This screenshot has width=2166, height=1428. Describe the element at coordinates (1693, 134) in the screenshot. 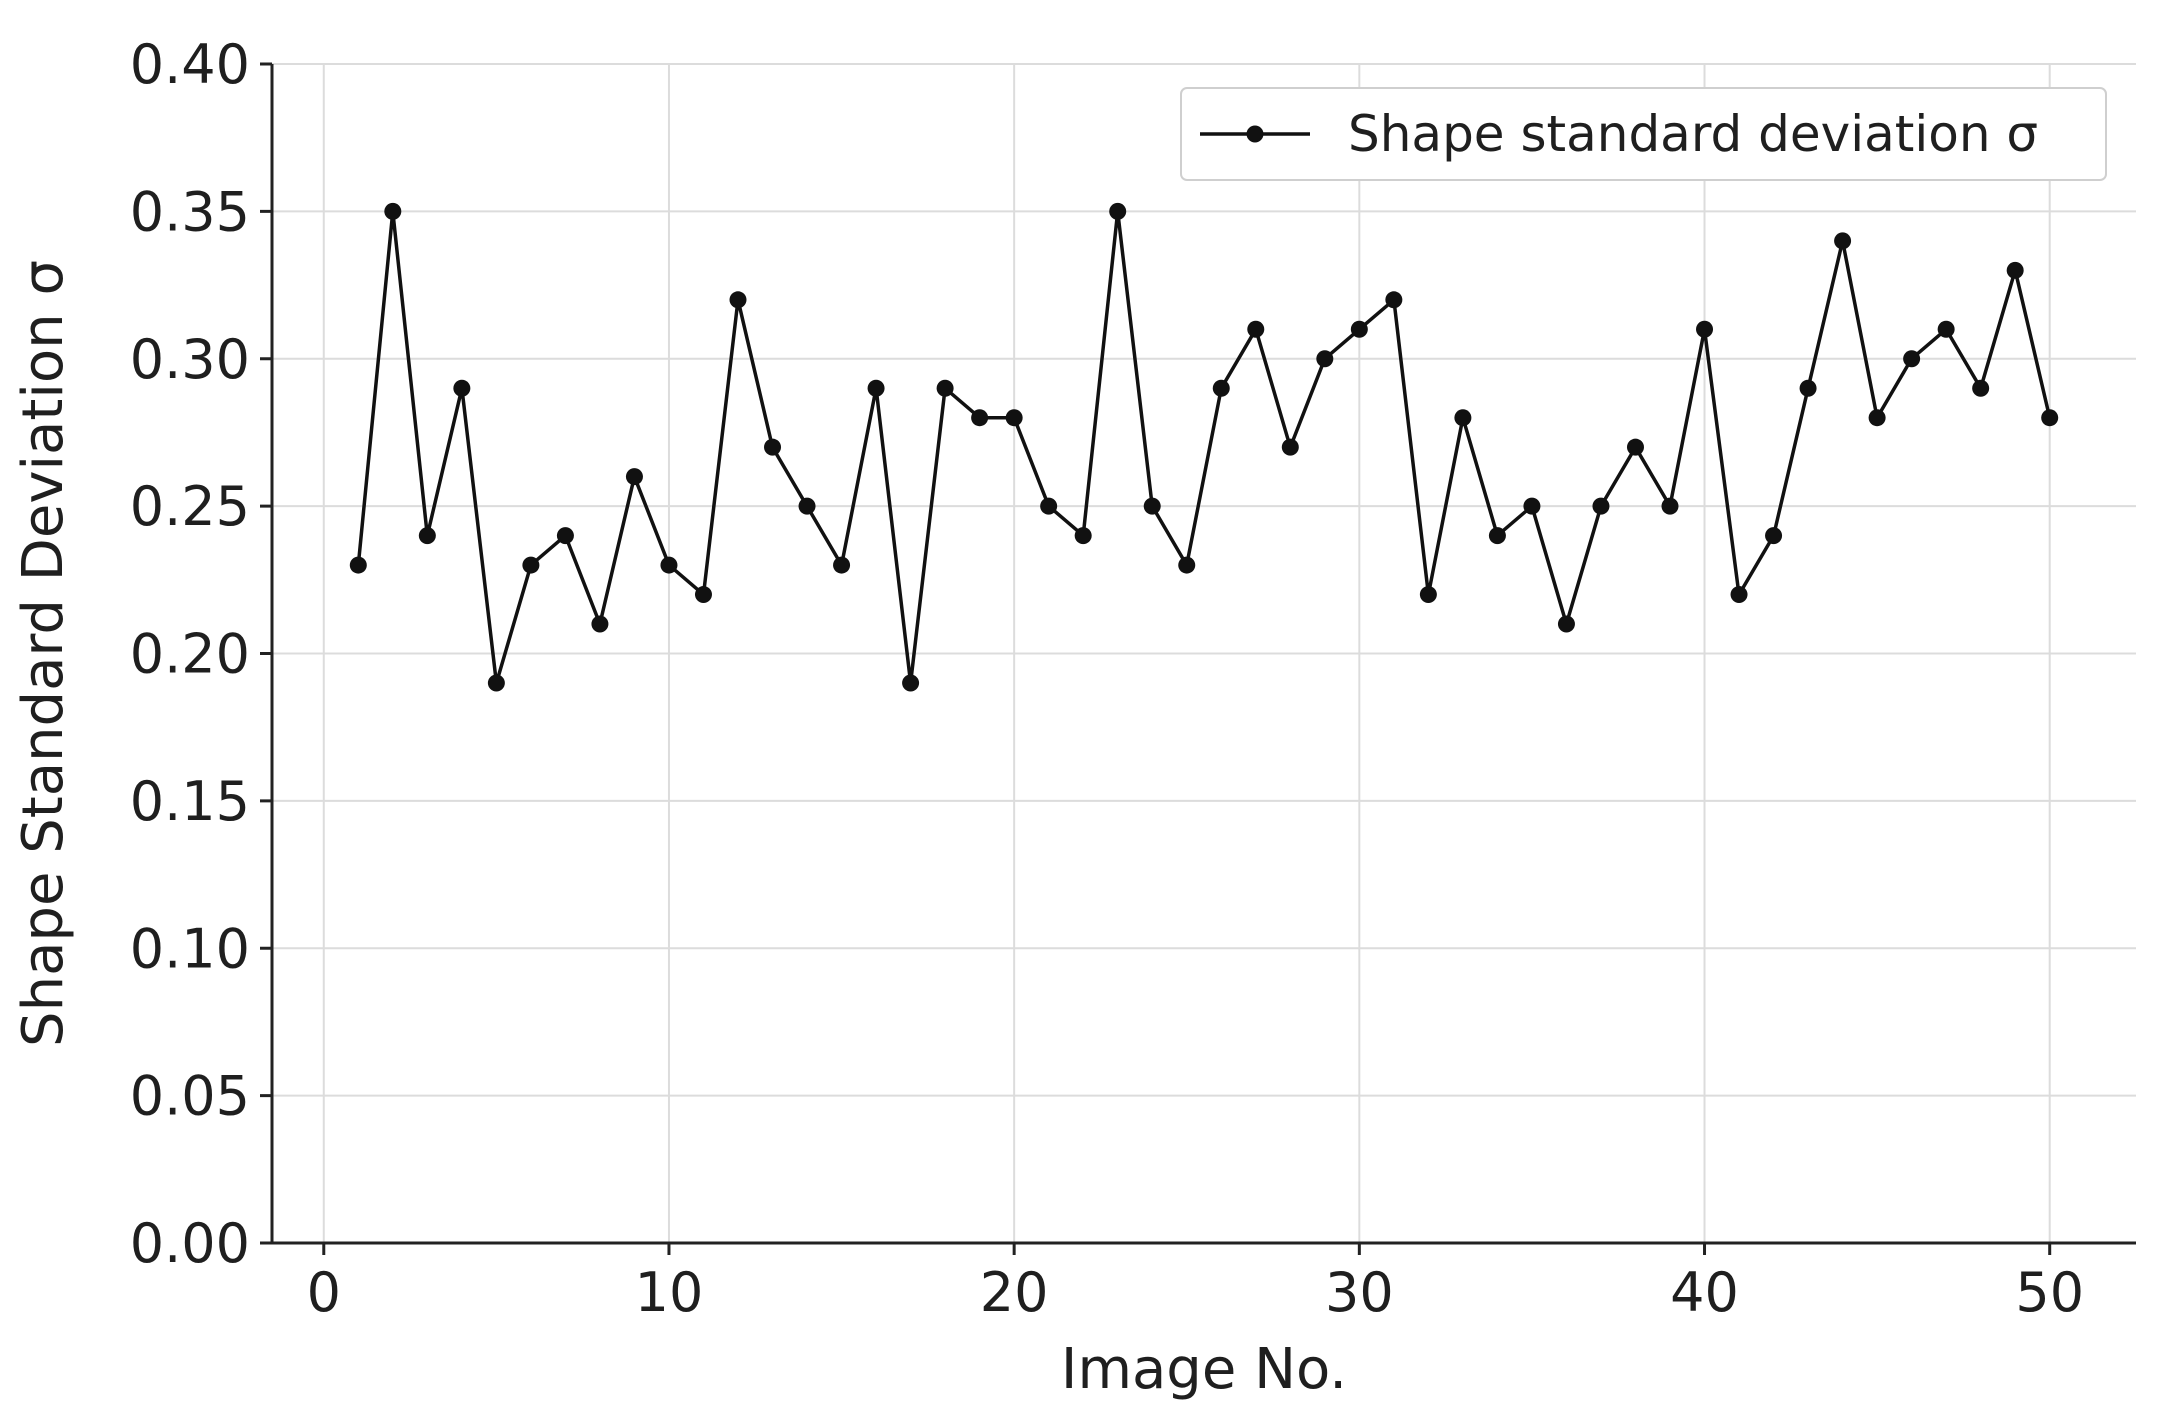

I see `legend-label: Shape standard deviation σ` at that location.